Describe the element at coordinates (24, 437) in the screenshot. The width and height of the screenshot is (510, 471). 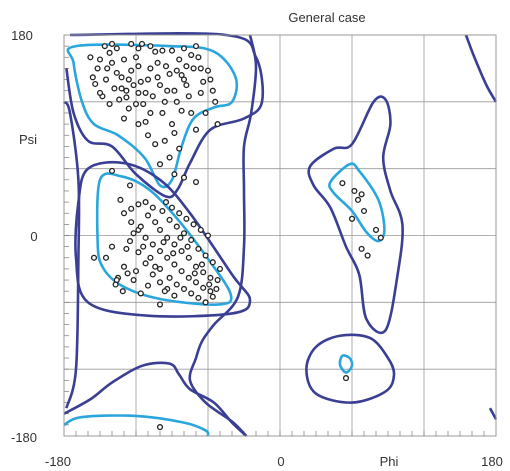
I see `y-tick-label-bottom: -180` at that location.